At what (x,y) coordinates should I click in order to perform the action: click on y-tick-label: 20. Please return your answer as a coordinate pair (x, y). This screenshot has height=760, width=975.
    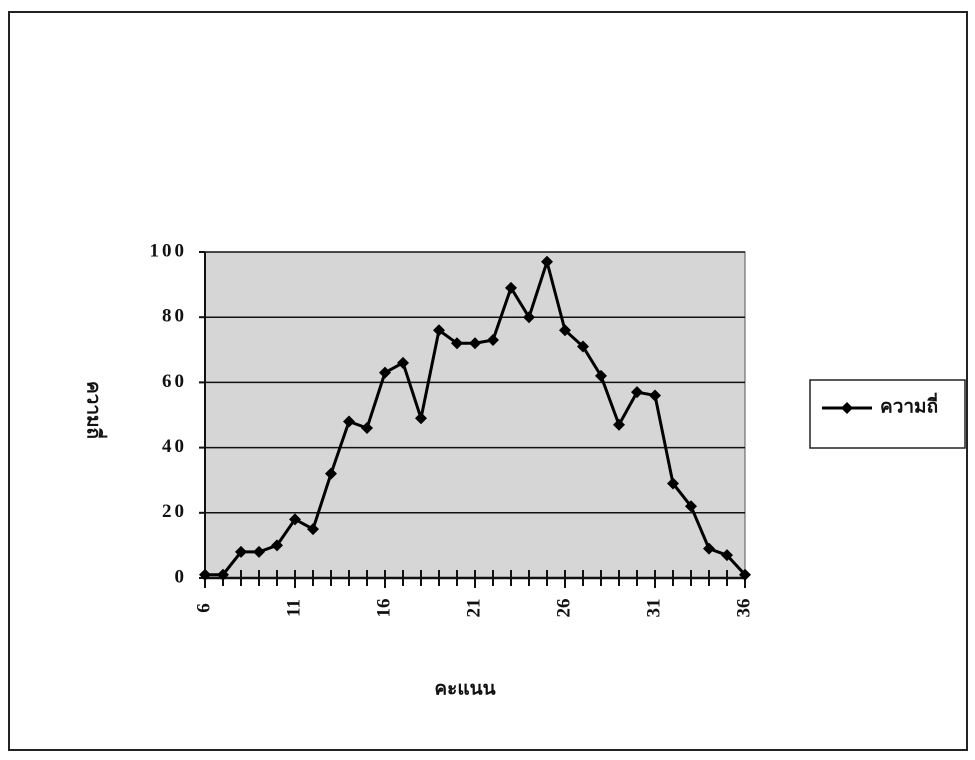
    Looking at the image, I should click on (174, 511).